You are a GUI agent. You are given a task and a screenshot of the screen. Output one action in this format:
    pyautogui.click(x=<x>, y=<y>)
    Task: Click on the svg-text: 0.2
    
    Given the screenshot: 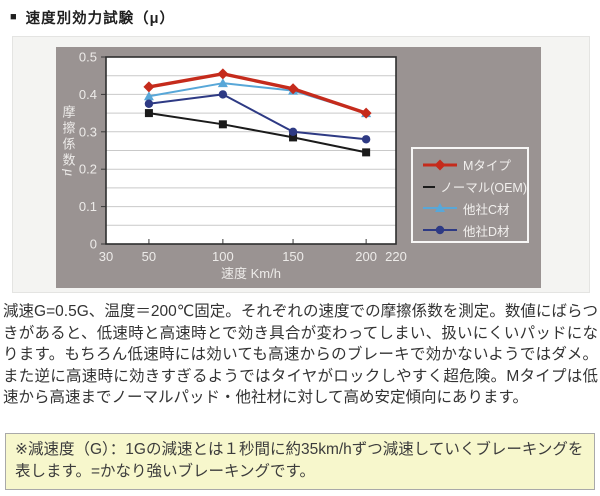 What is the action you would take?
    pyautogui.click(x=88, y=169)
    